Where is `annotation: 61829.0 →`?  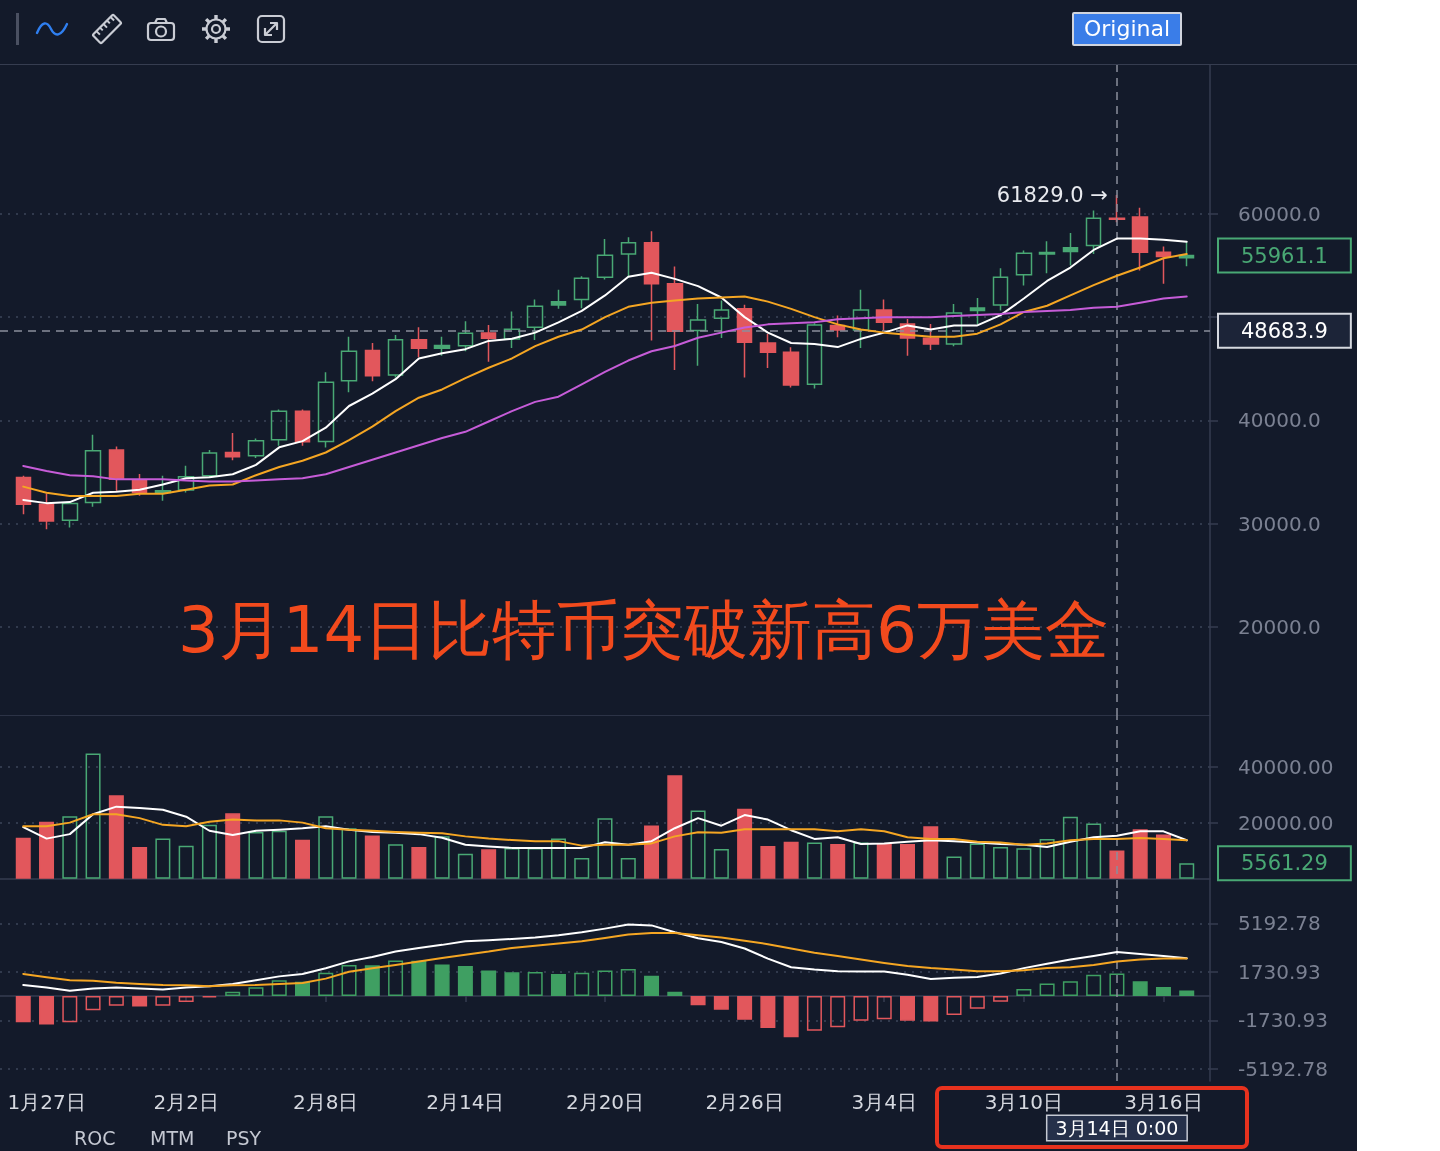 annotation: 61829.0 → is located at coordinates (1052, 194).